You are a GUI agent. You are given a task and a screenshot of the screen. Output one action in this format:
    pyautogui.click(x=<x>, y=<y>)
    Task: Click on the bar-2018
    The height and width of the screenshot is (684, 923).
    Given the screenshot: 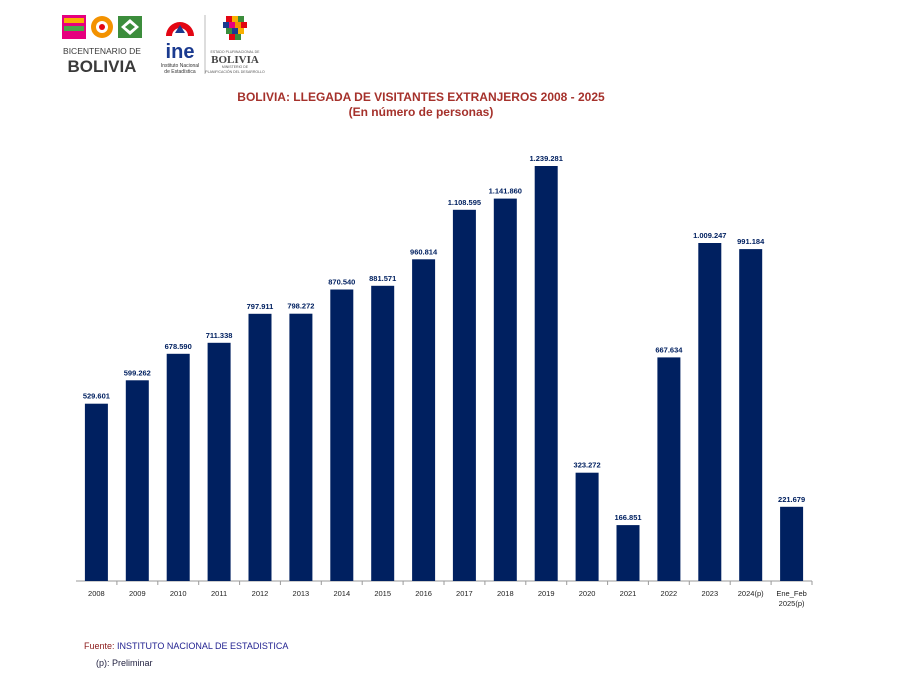 What is the action you would take?
    pyautogui.click(x=505, y=389)
    